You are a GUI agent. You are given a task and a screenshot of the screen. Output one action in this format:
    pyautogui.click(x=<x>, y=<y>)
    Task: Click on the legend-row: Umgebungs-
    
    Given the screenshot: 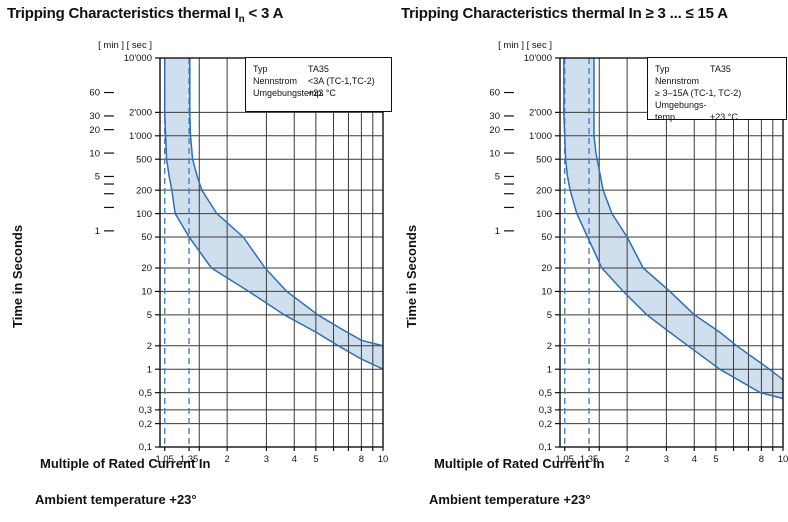 What is the action you would take?
    pyautogui.click(x=720, y=105)
    